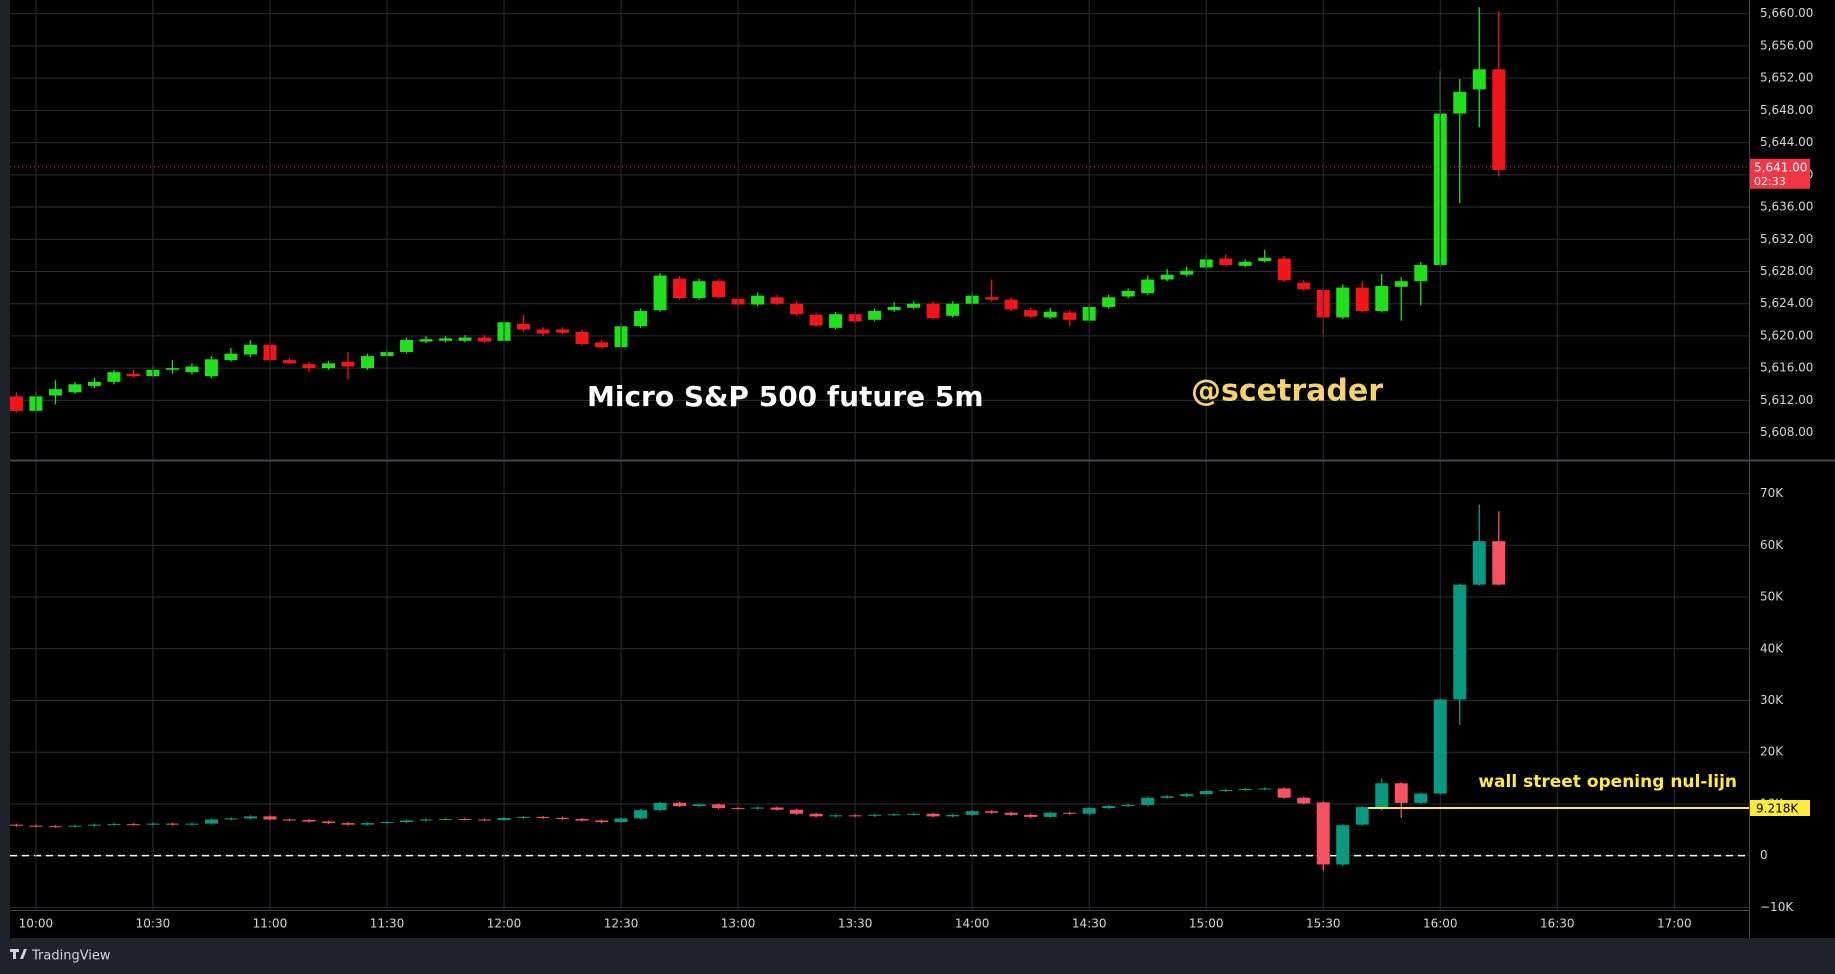  I want to click on watermark: @scetrader, so click(1287, 391).